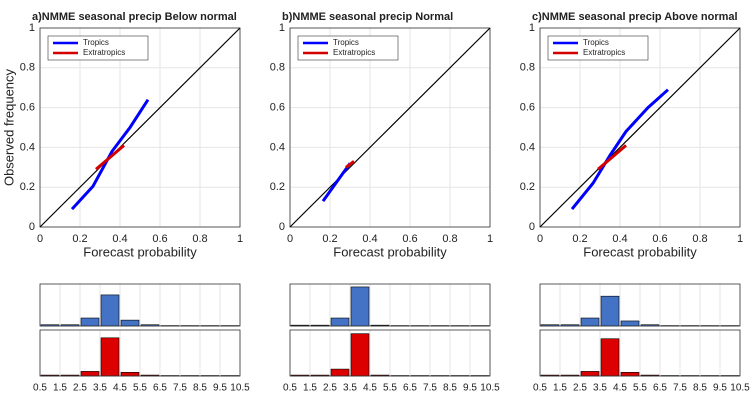 The height and width of the screenshot is (400, 750). I want to click on y-tick-label: 0.6, so click(527, 108).